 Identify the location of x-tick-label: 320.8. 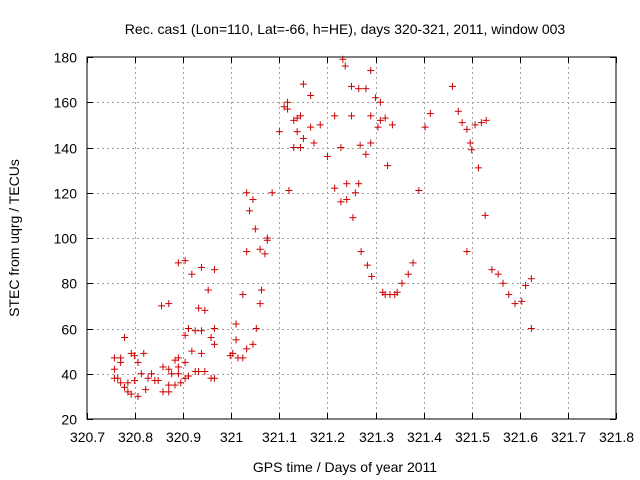
(135, 437).